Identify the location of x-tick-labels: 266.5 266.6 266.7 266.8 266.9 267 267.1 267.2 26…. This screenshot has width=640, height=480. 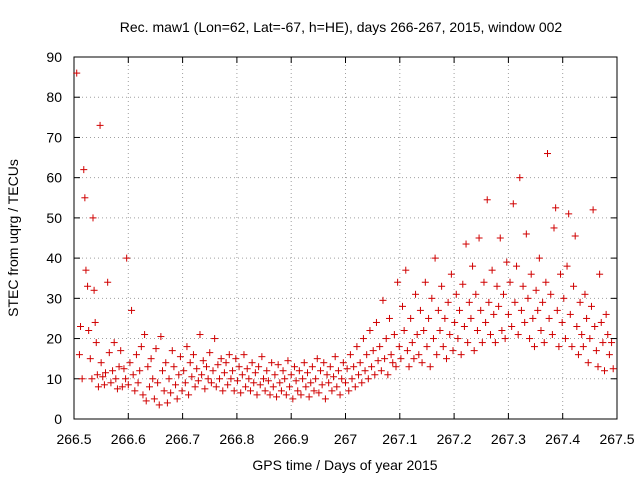
(345, 439).